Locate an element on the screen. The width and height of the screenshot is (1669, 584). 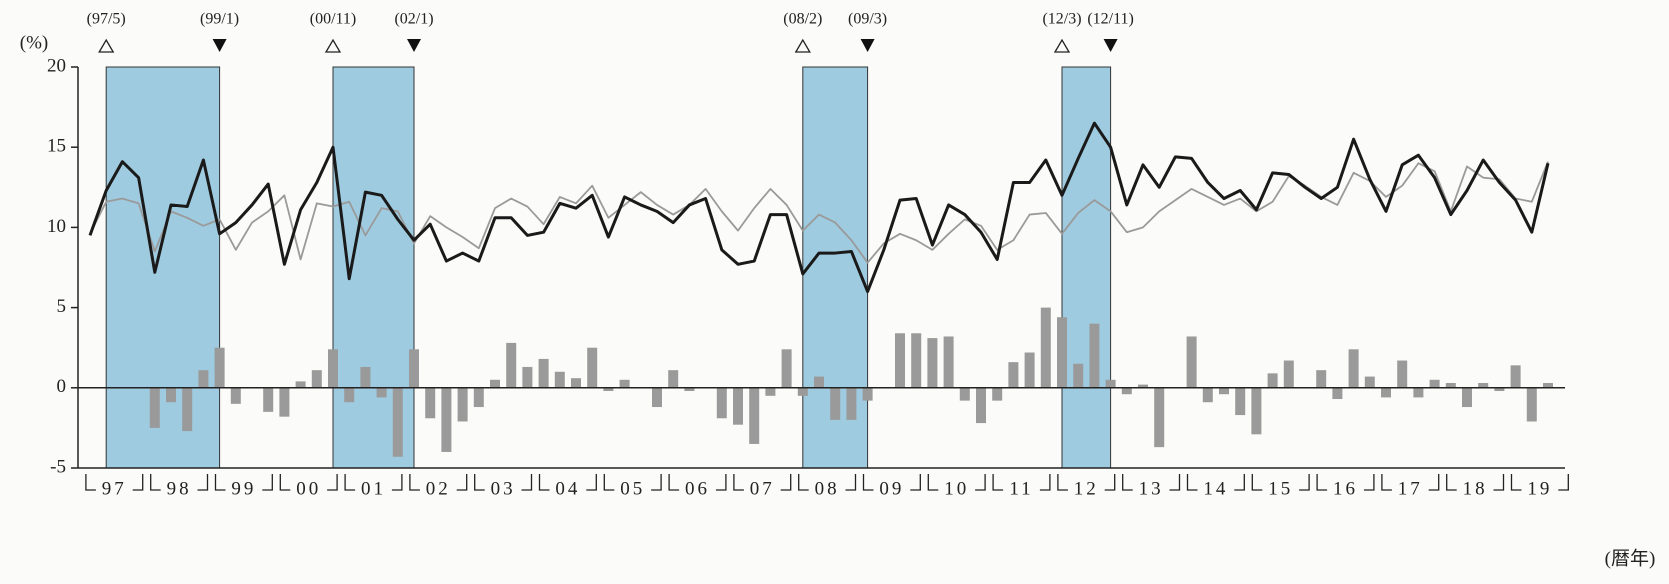
y-tick-label: 15 is located at coordinates (56, 146).